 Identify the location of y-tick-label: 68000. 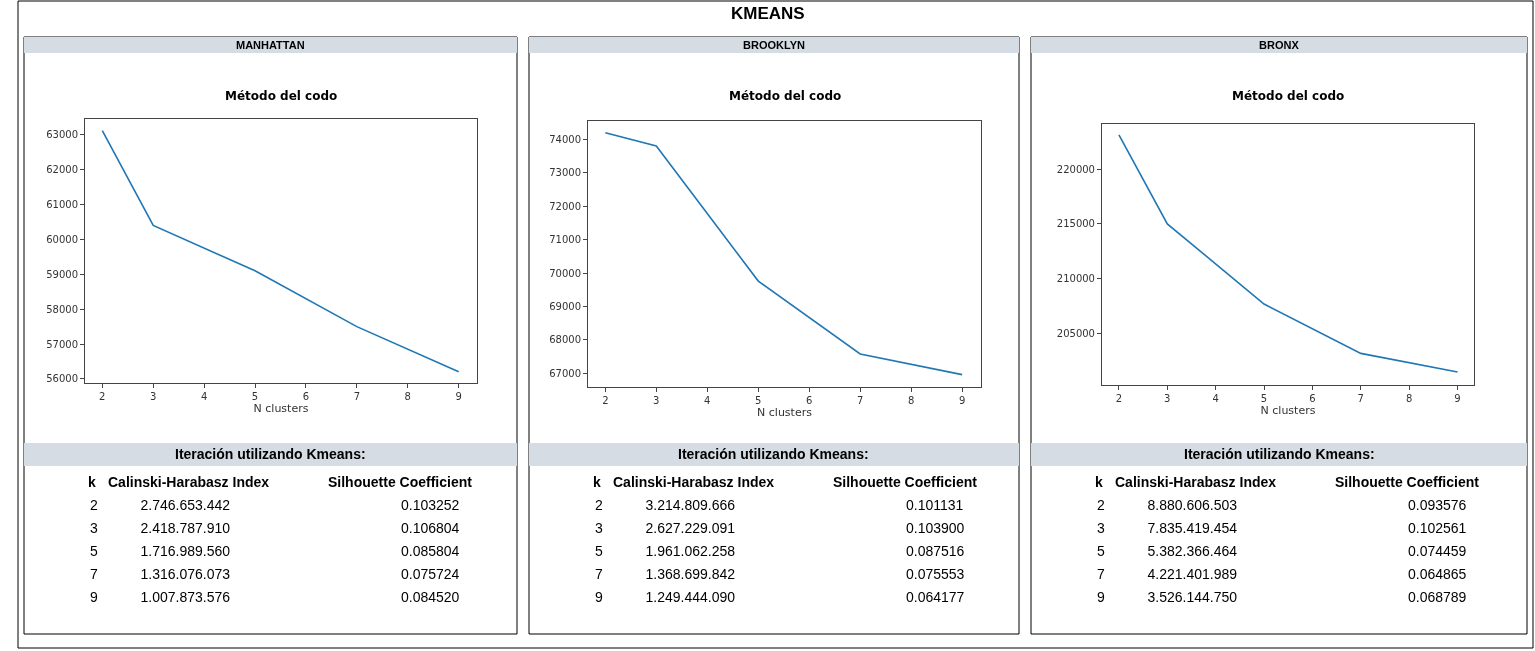
(565, 340).